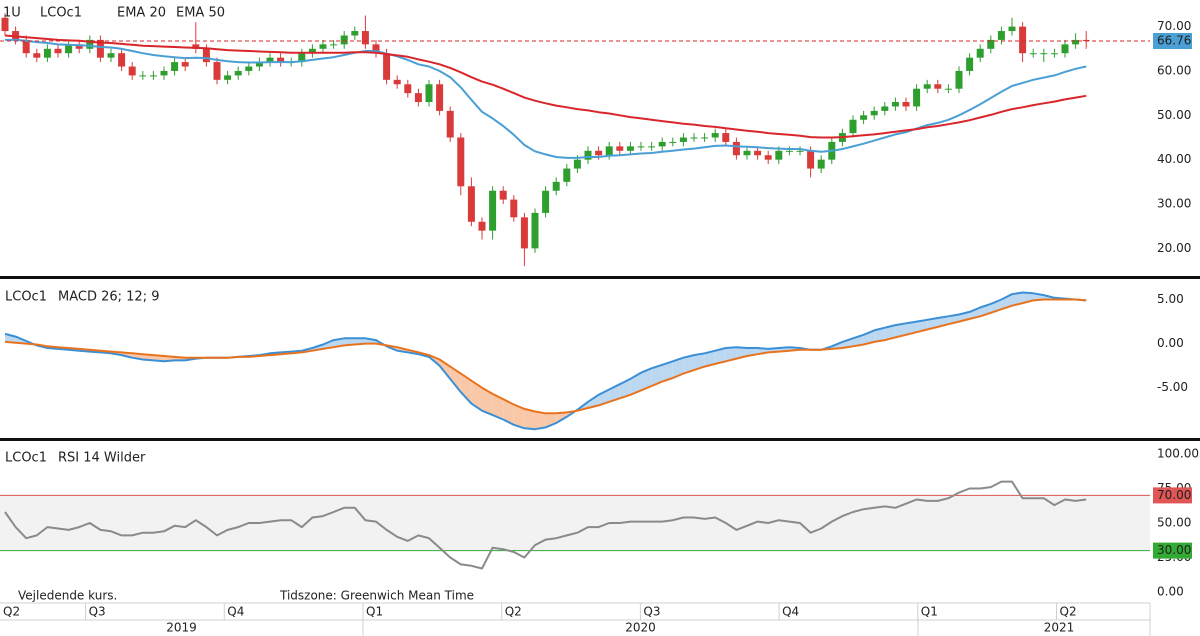  I want to click on panel-title: MACD 26; 12; 9, so click(108, 297).